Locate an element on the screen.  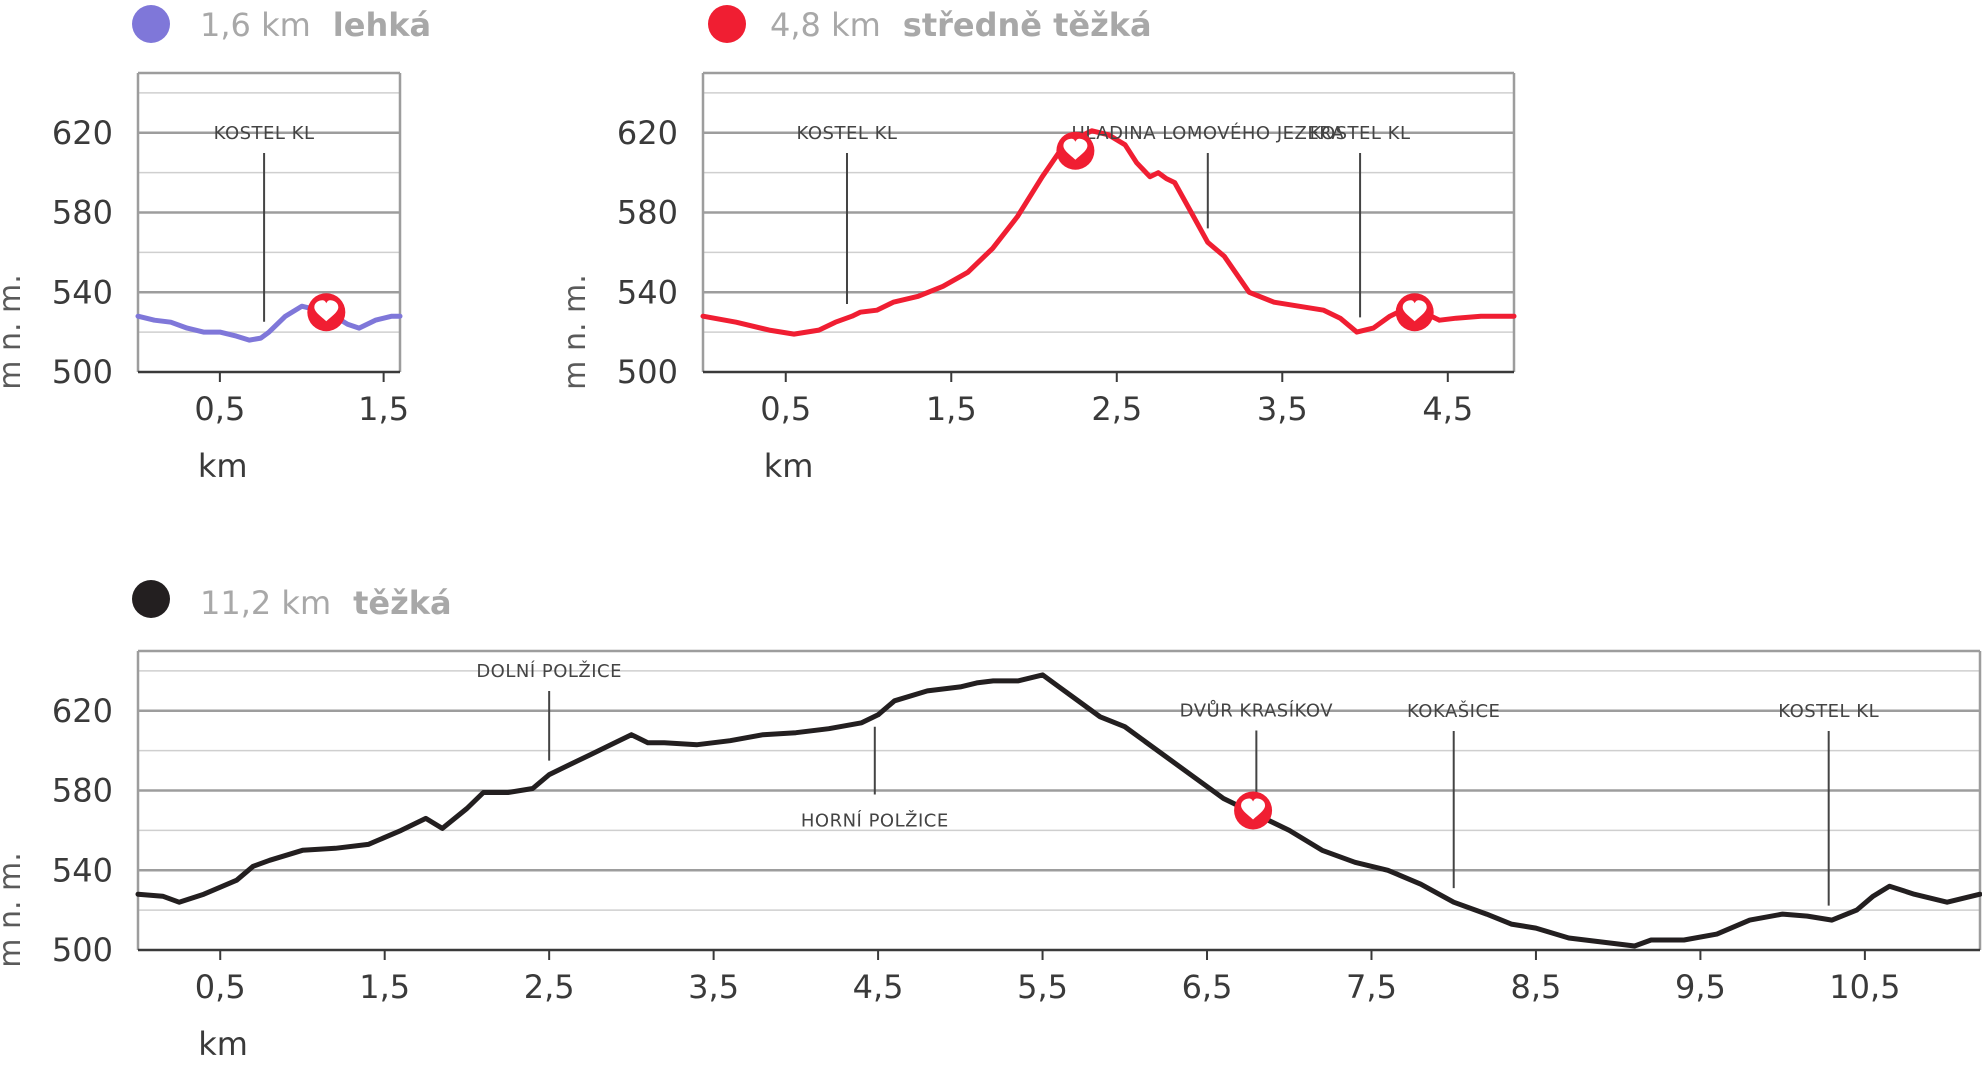
annotation-label: HORNÍ POLŽICE is located at coordinates (875, 821).